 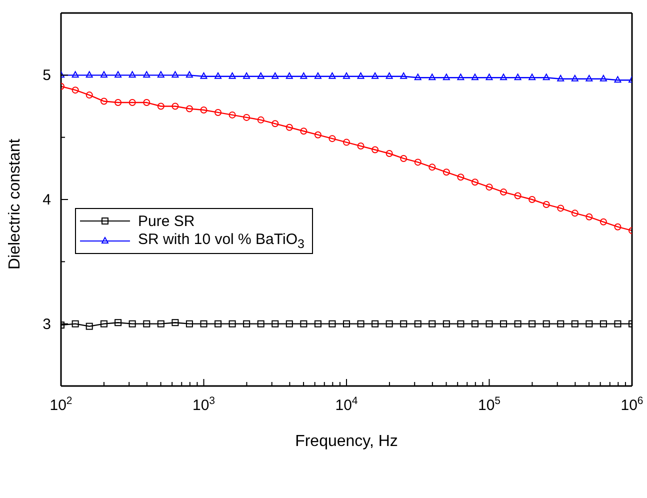 I want to click on y-axis-title: Dielectric constant, so click(x=15, y=204).